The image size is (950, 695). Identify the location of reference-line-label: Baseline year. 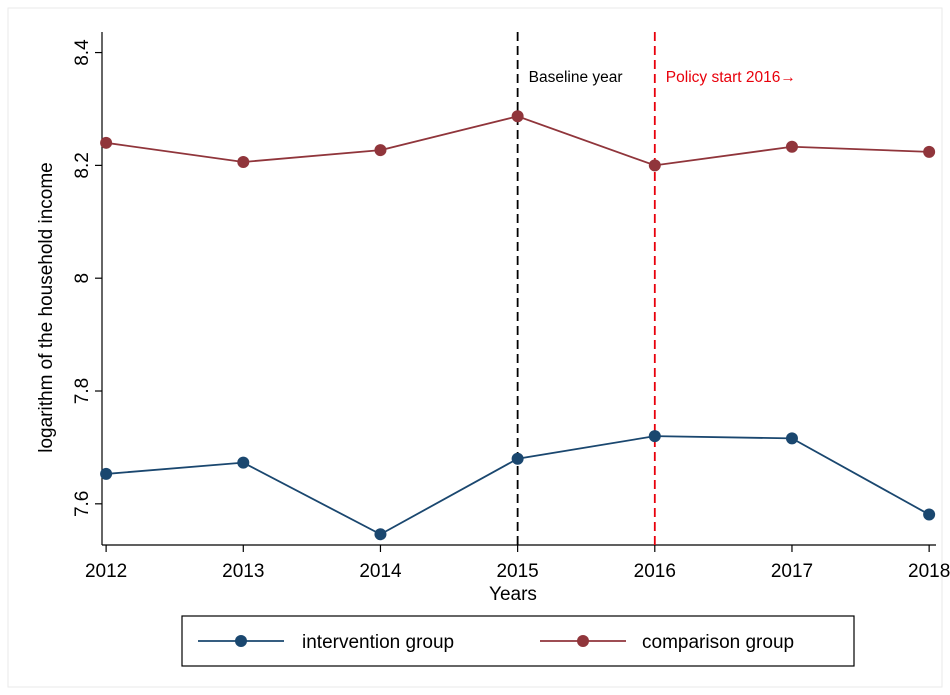
(576, 77).